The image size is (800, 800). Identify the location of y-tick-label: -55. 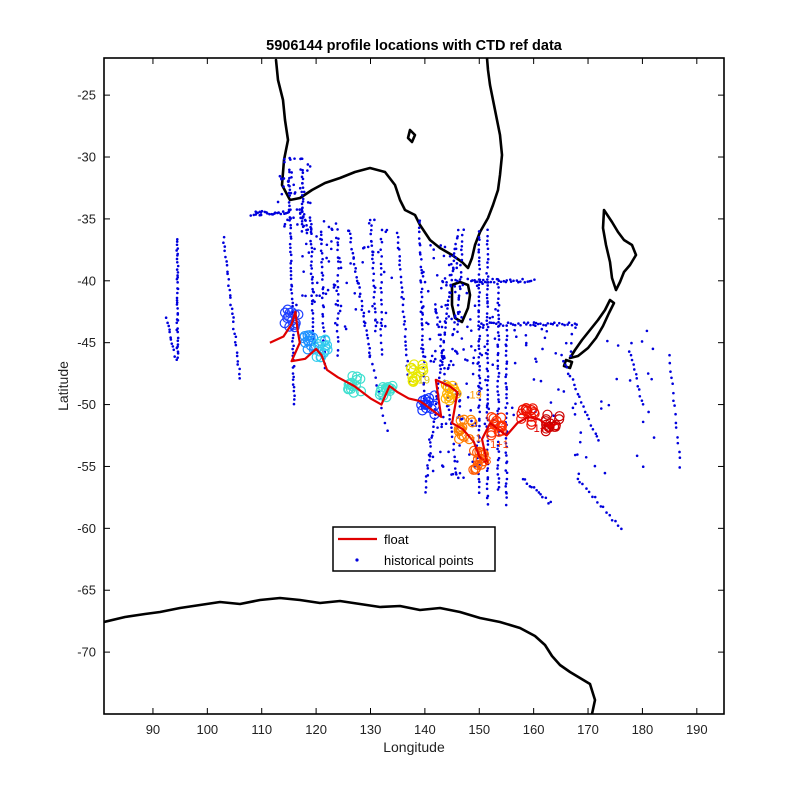
(86, 466).